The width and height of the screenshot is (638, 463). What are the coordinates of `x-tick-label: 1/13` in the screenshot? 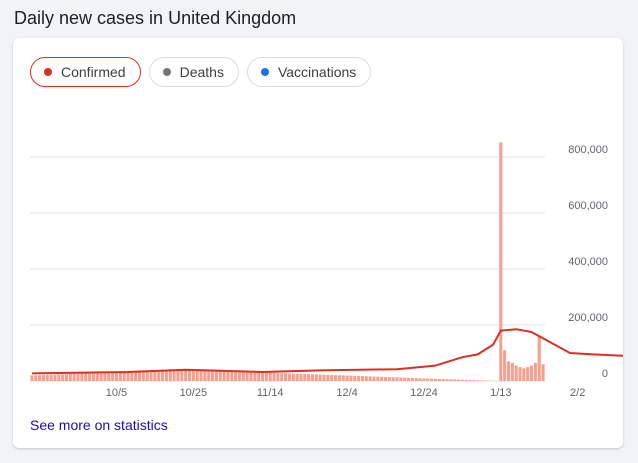 It's located at (500, 392).